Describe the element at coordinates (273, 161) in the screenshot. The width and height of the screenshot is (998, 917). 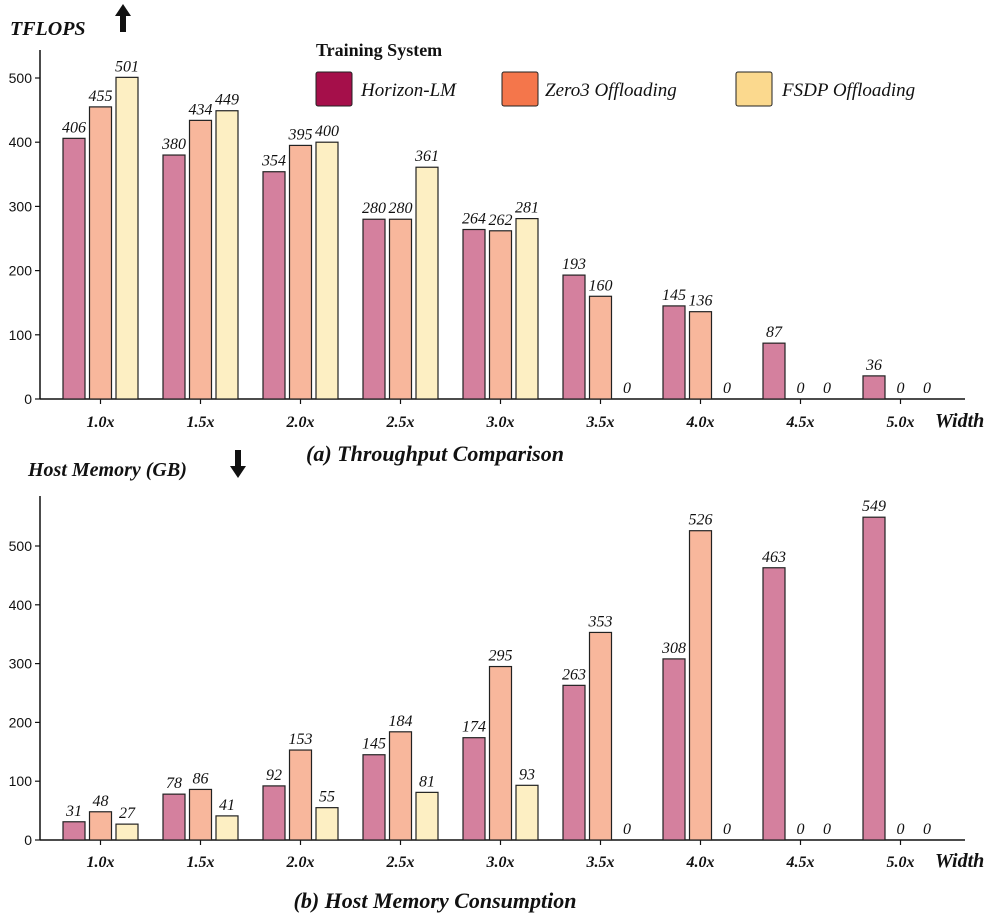
I see `data-label: 354` at that location.